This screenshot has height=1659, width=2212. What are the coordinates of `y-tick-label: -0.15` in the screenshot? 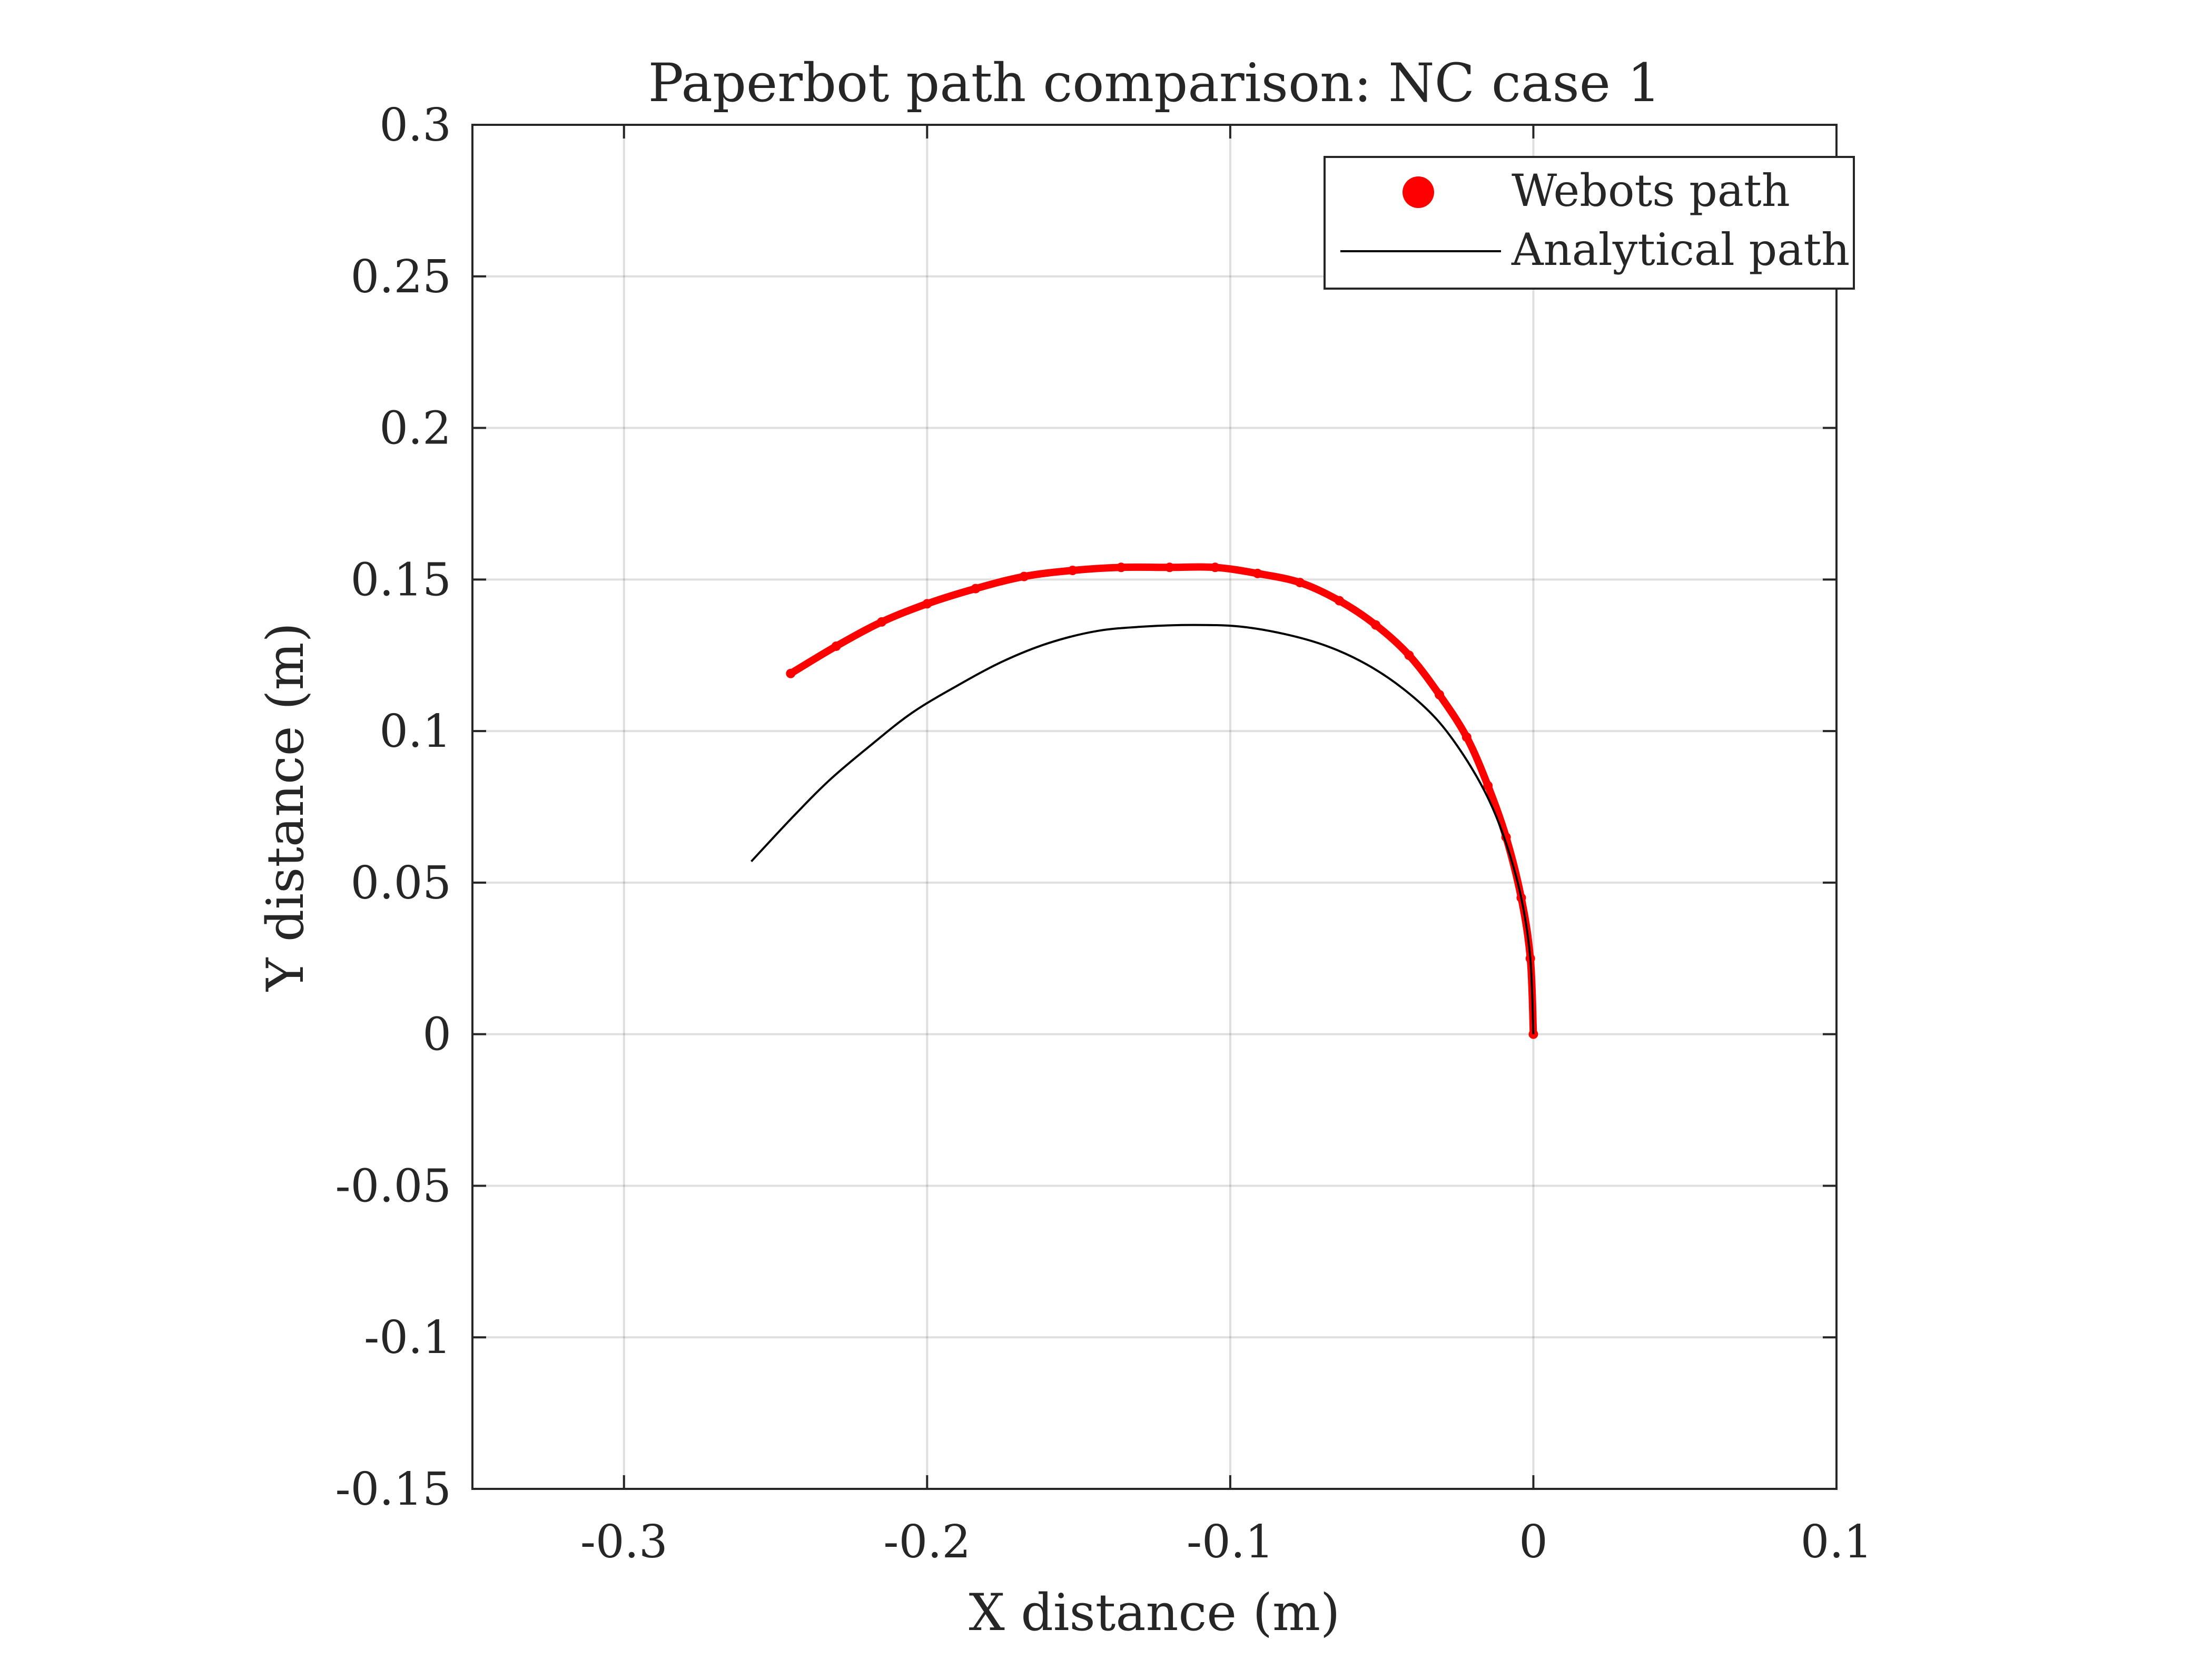 It's located at (393, 1489).